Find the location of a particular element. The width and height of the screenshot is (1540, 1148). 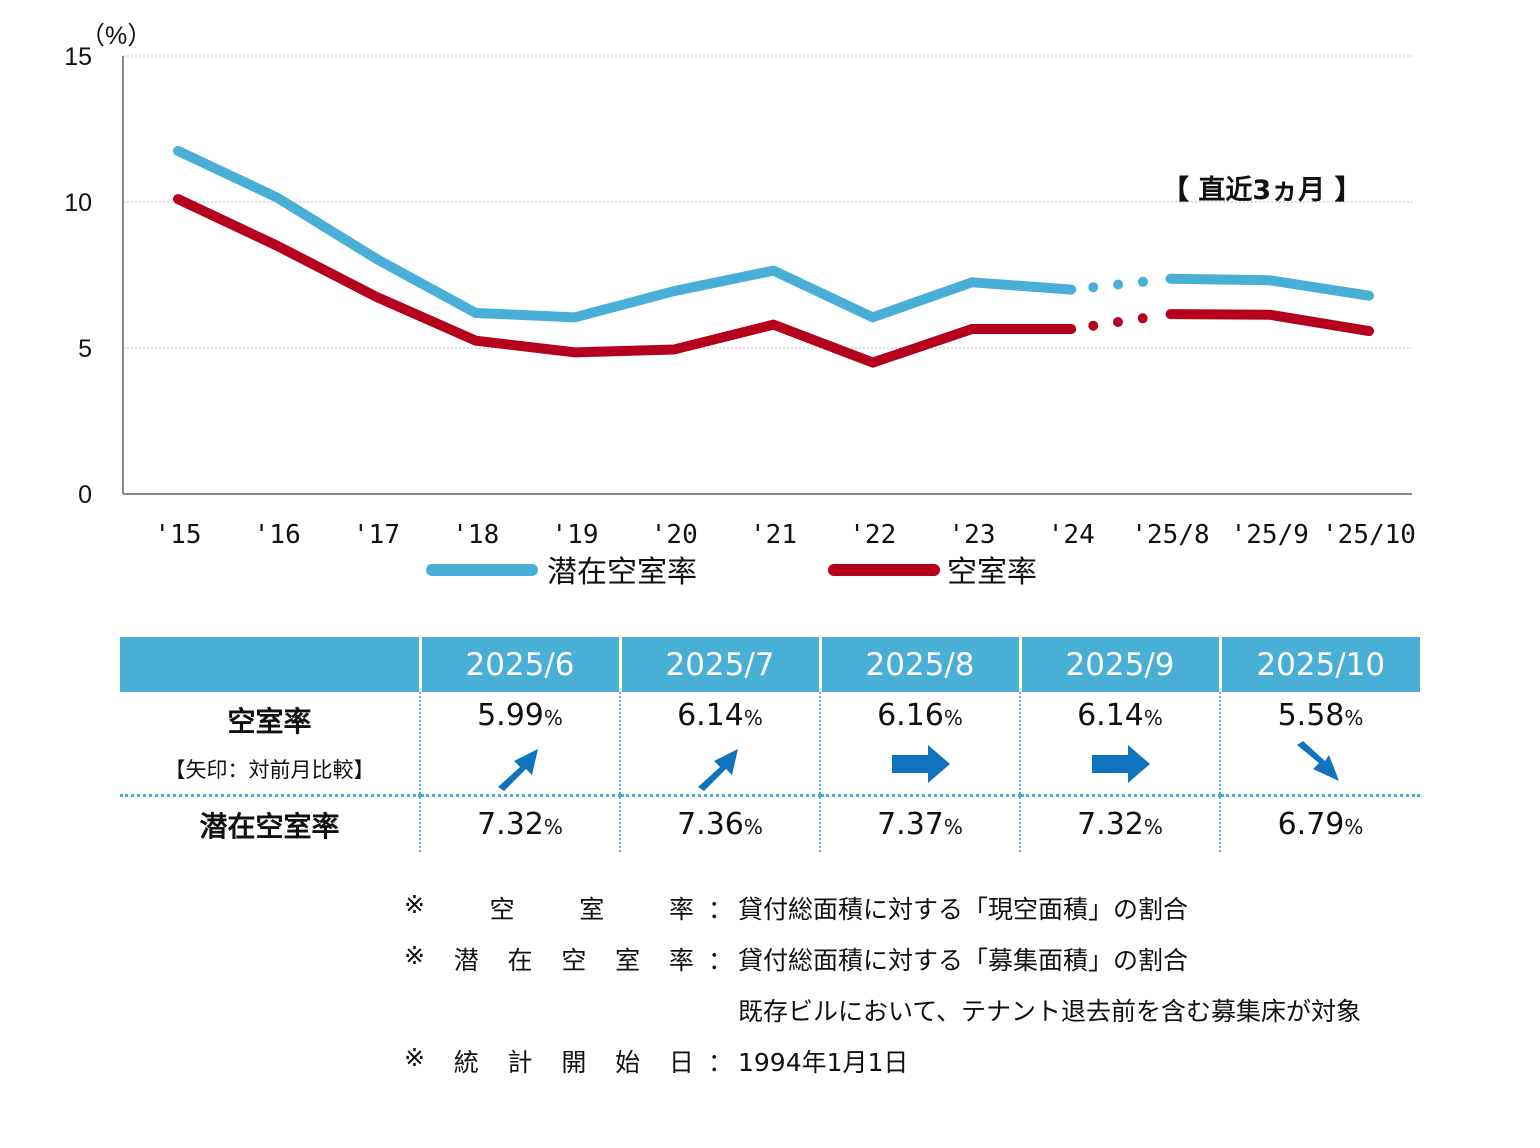

vacancy-row-sublabel: 【矢印：対前月比較】 is located at coordinates (269, 770).